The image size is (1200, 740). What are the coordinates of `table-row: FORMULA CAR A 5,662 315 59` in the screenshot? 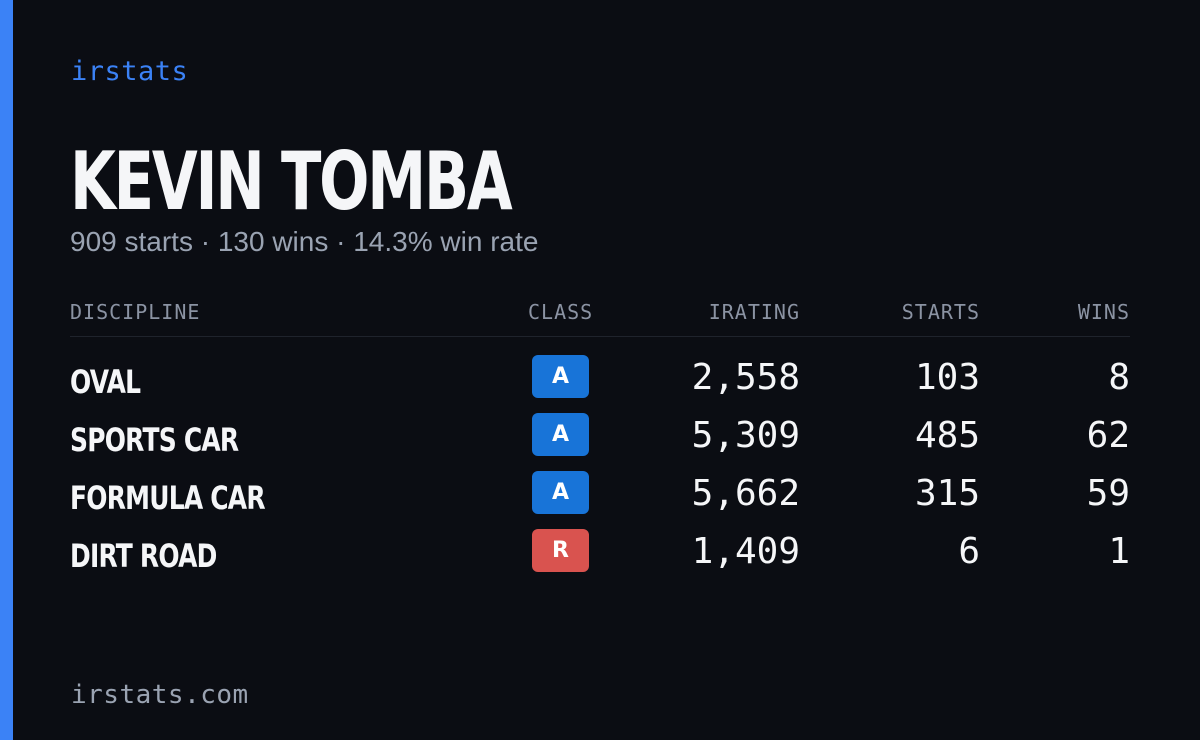 It's located at (600, 498).